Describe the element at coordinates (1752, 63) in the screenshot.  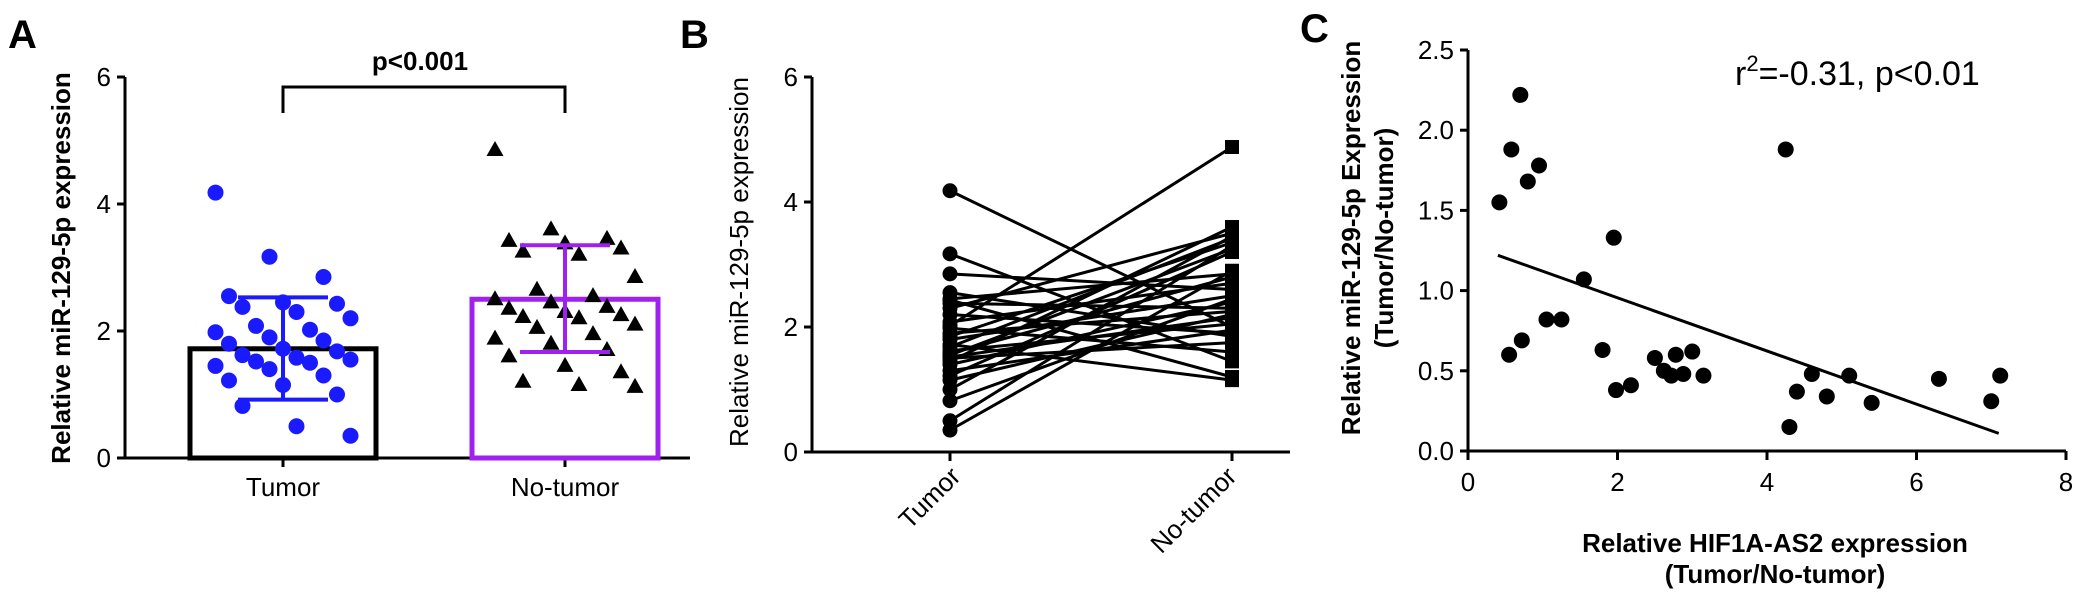
I see `correlation-superscript: 2` at that location.